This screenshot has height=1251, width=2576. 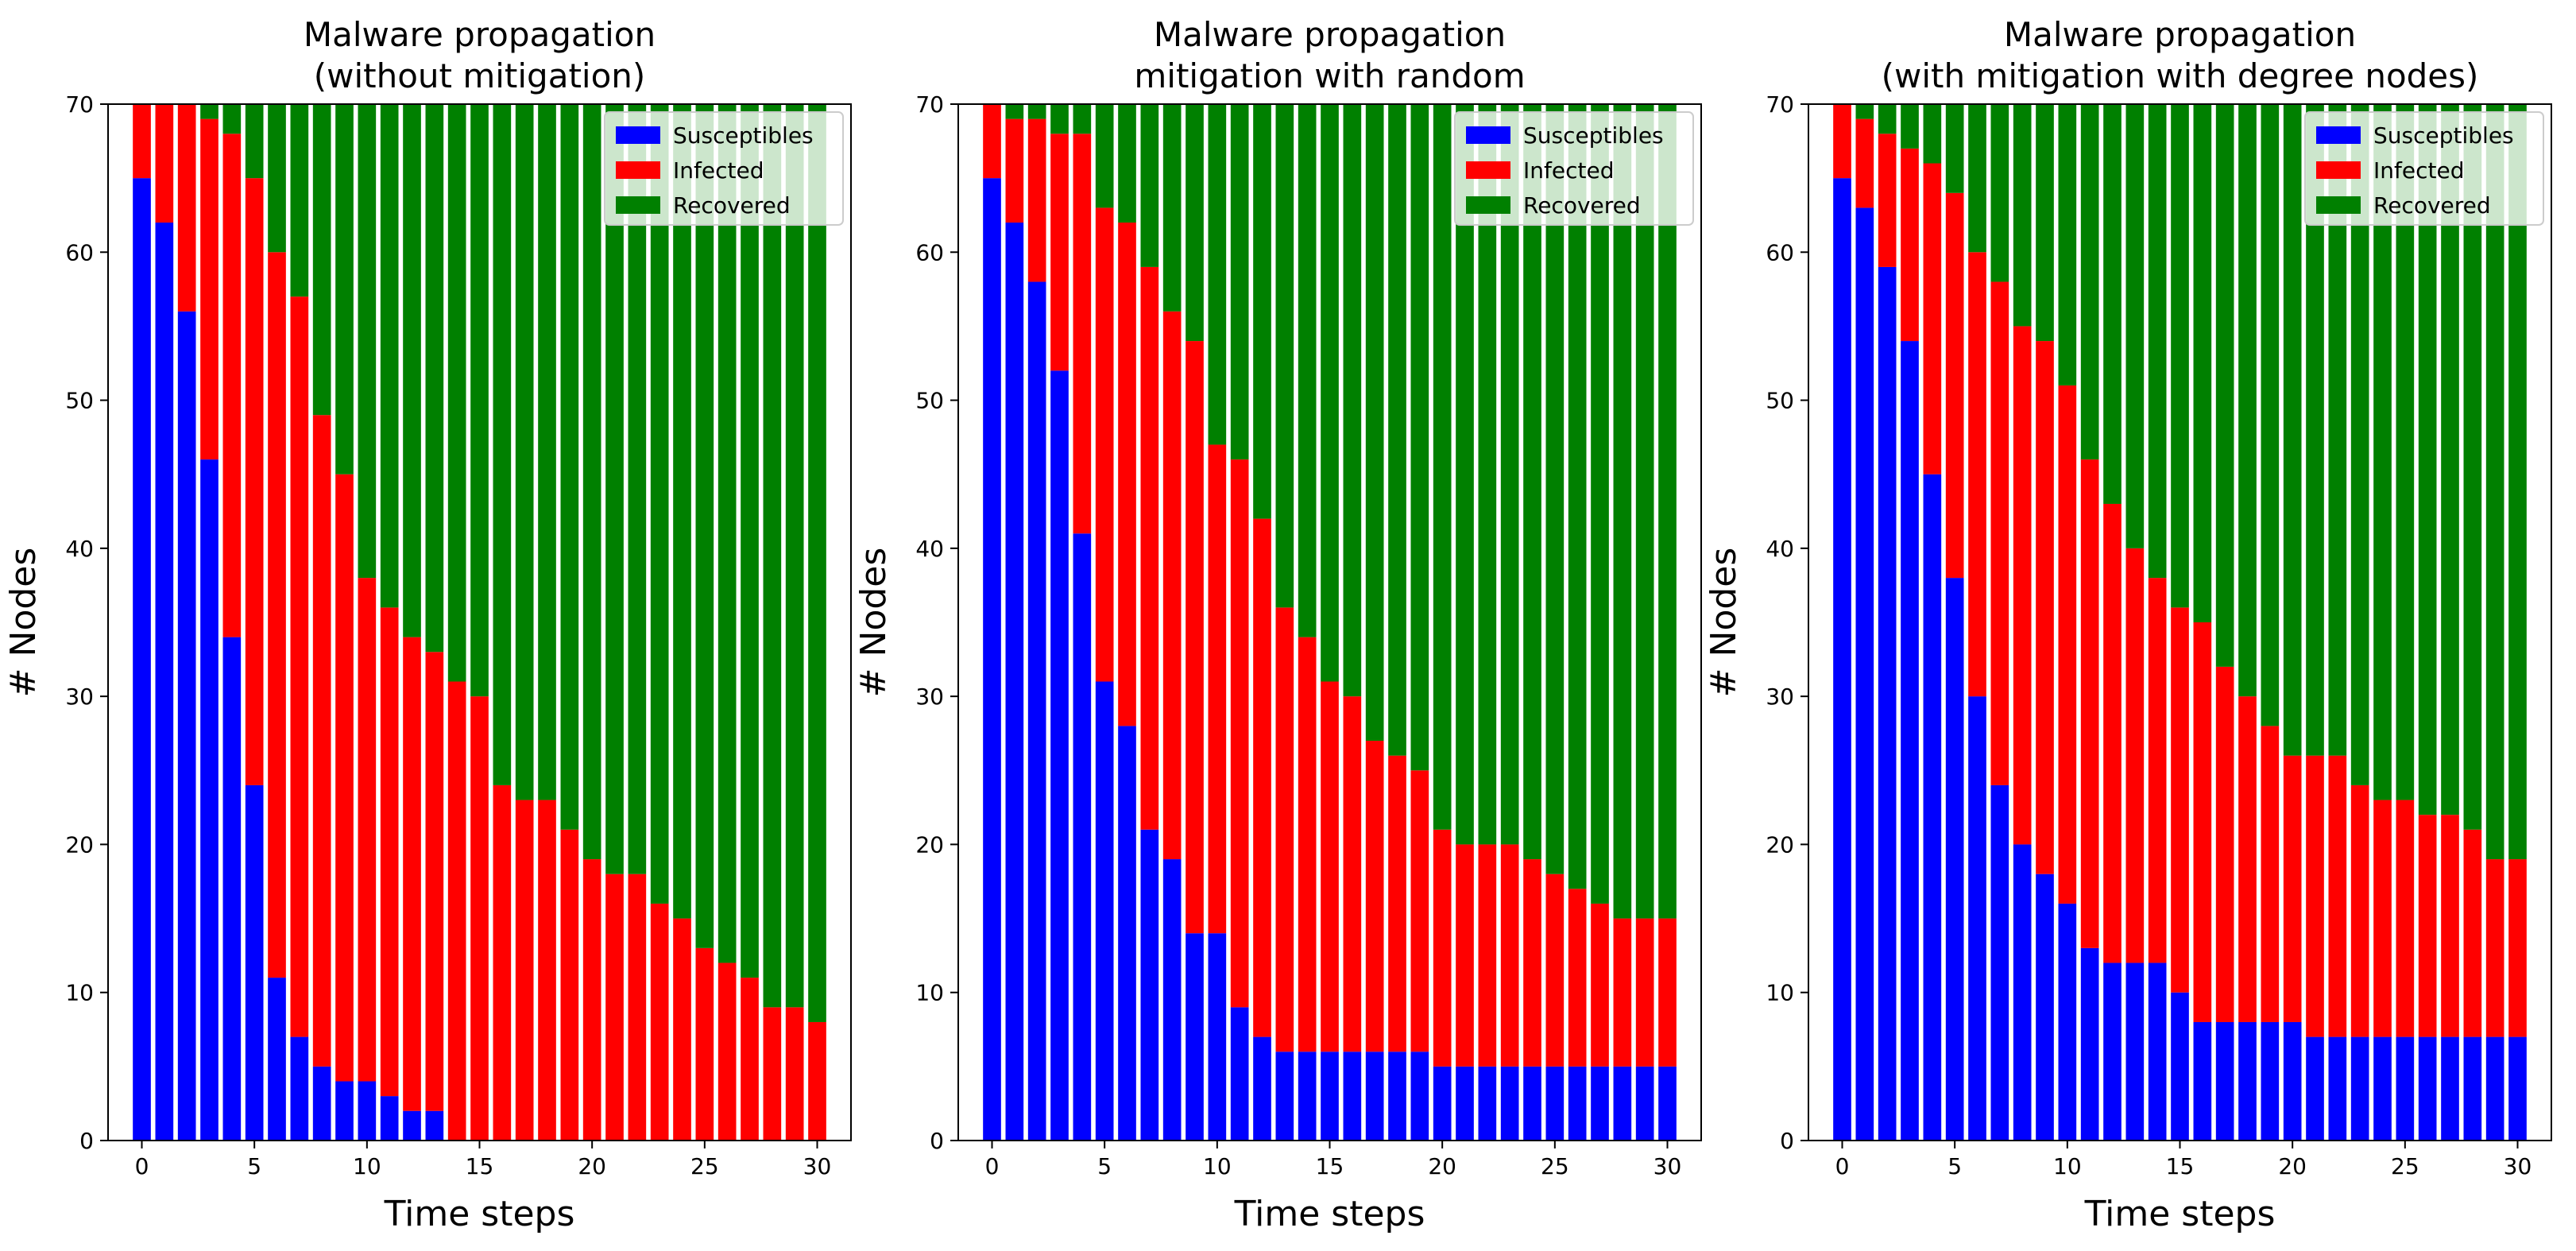 I want to click on bar-susceptibles-t7, so click(x=1999, y=962).